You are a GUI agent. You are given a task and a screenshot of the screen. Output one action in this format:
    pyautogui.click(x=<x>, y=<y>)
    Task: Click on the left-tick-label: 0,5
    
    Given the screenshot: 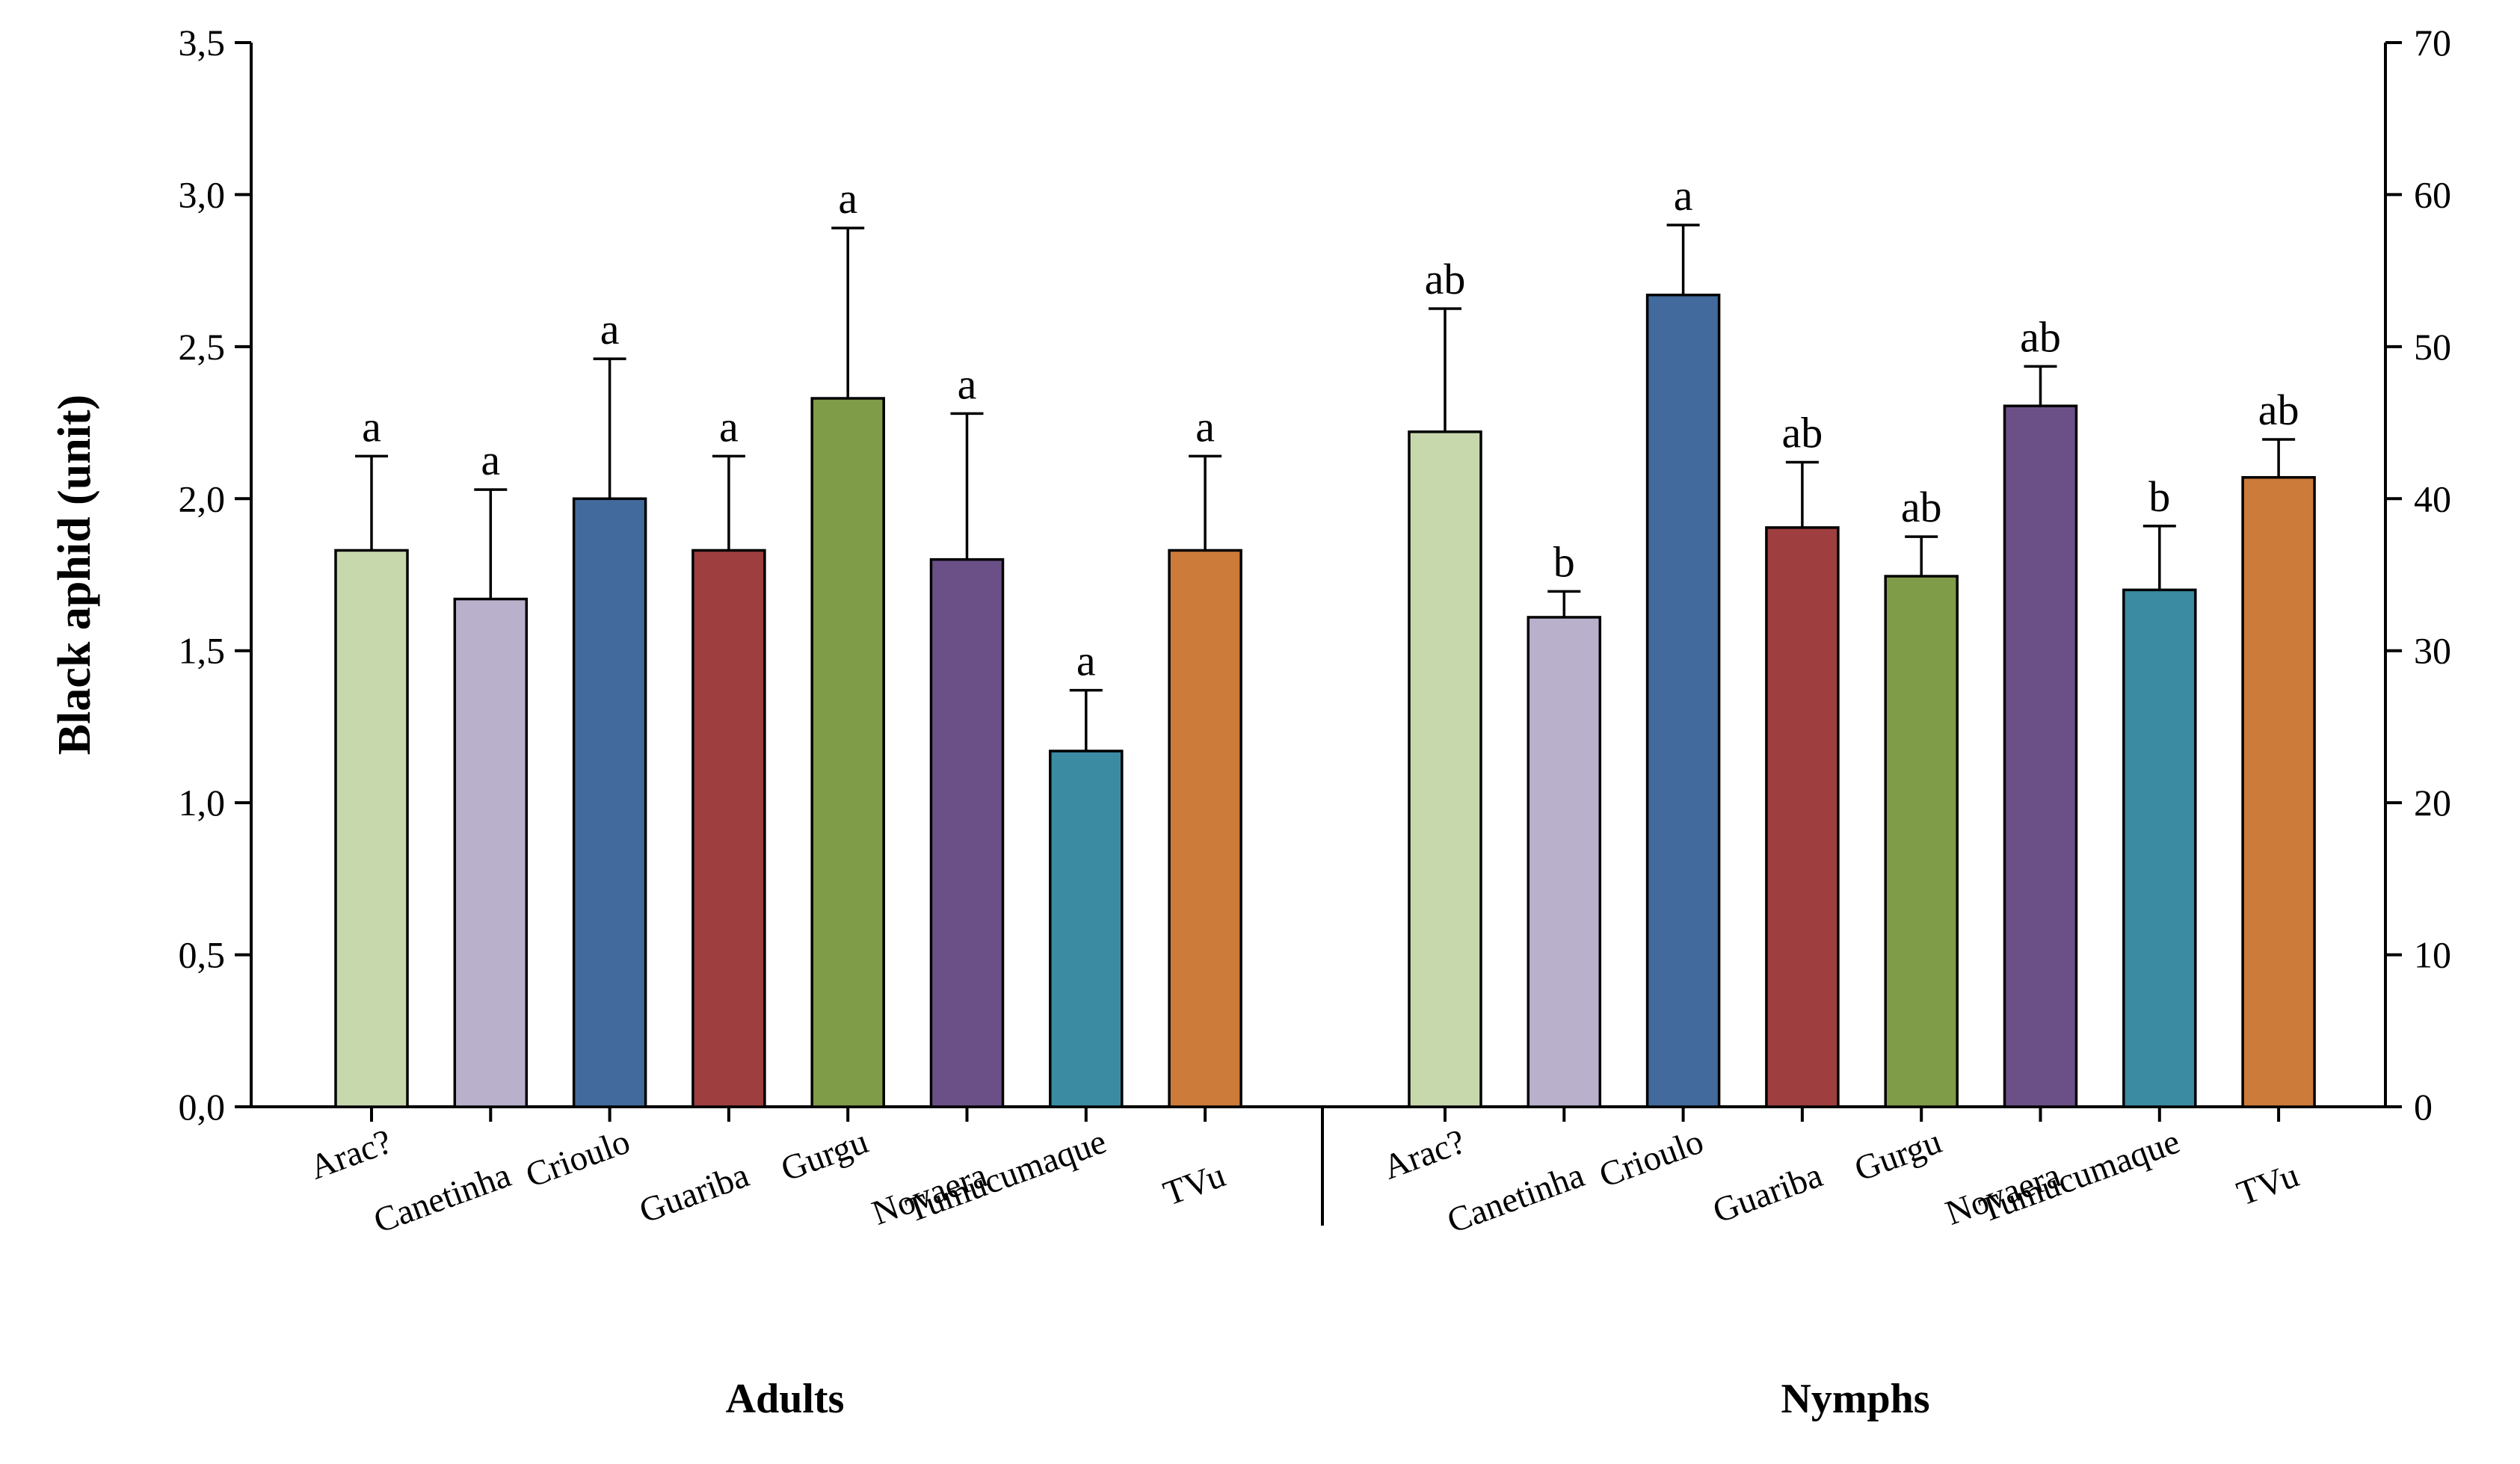 What is the action you would take?
    pyautogui.click(x=202, y=955)
    